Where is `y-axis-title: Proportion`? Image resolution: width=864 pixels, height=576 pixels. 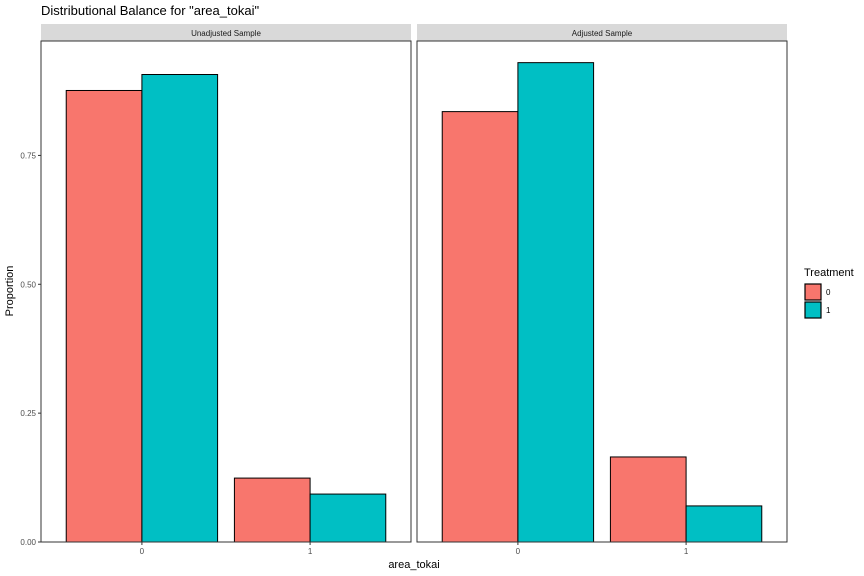
y-axis-title: Proportion is located at coordinates (10, 291).